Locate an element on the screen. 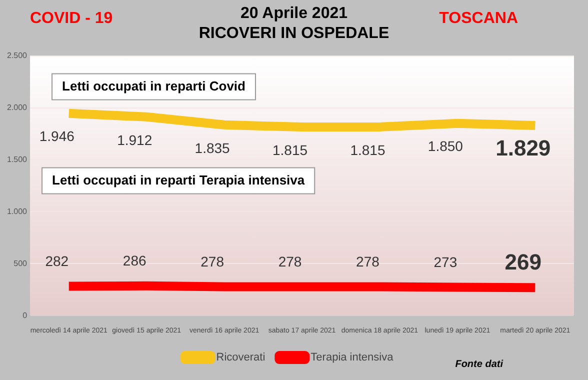  annotation: Letti occupati in reparti Terapia intensiva is located at coordinates (179, 180).